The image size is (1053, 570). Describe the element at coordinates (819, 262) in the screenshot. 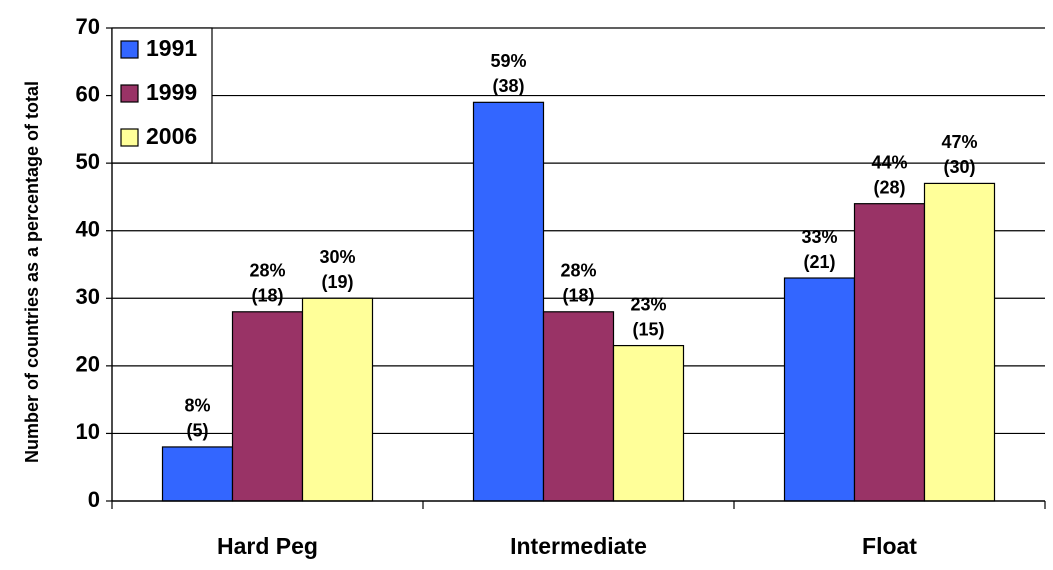

I see `data-label-count: (21)` at that location.